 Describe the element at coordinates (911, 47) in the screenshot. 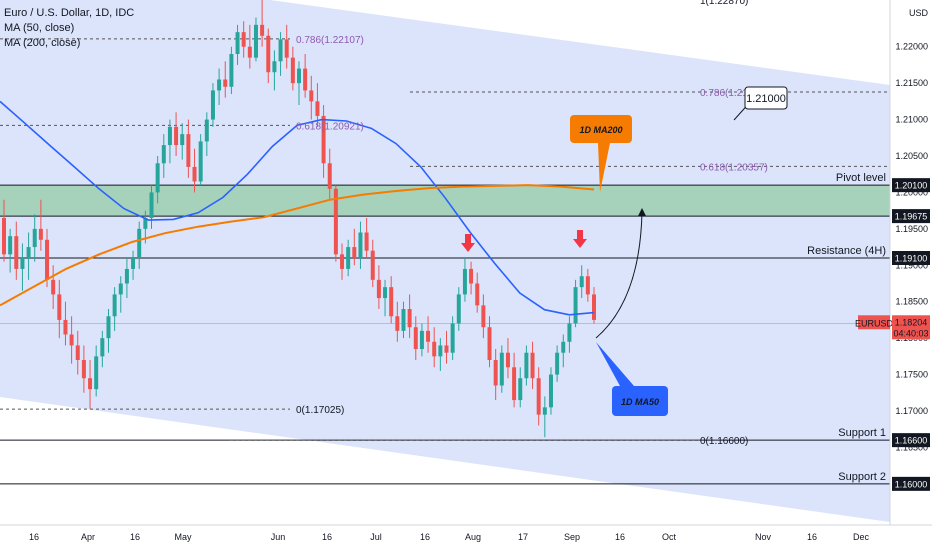

I see `price-tick: 1.22000` at that location.